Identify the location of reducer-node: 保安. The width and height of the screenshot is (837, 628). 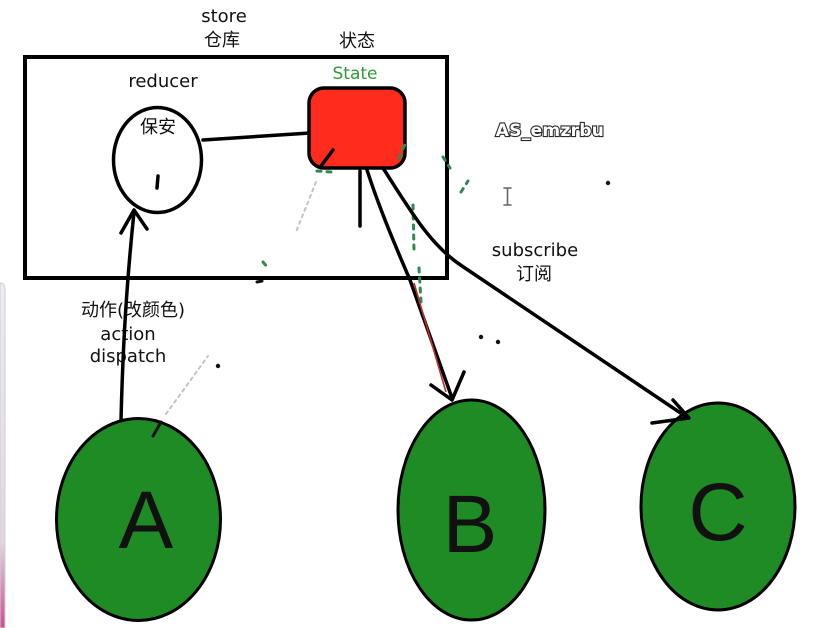
(157, 160).